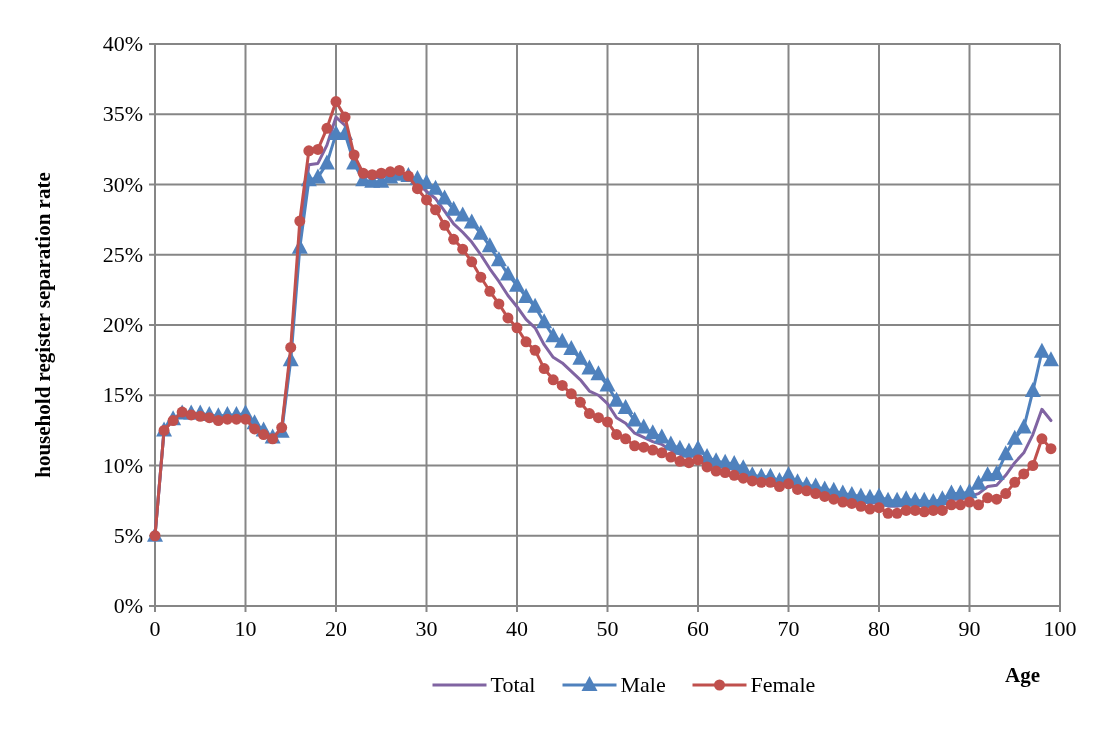 This screenshot has width=1104, height=729. What do you see at coordinates (122, 254) in the screenshot?
I see `y-tick-label: 25%` at bounding box center [122, 254].